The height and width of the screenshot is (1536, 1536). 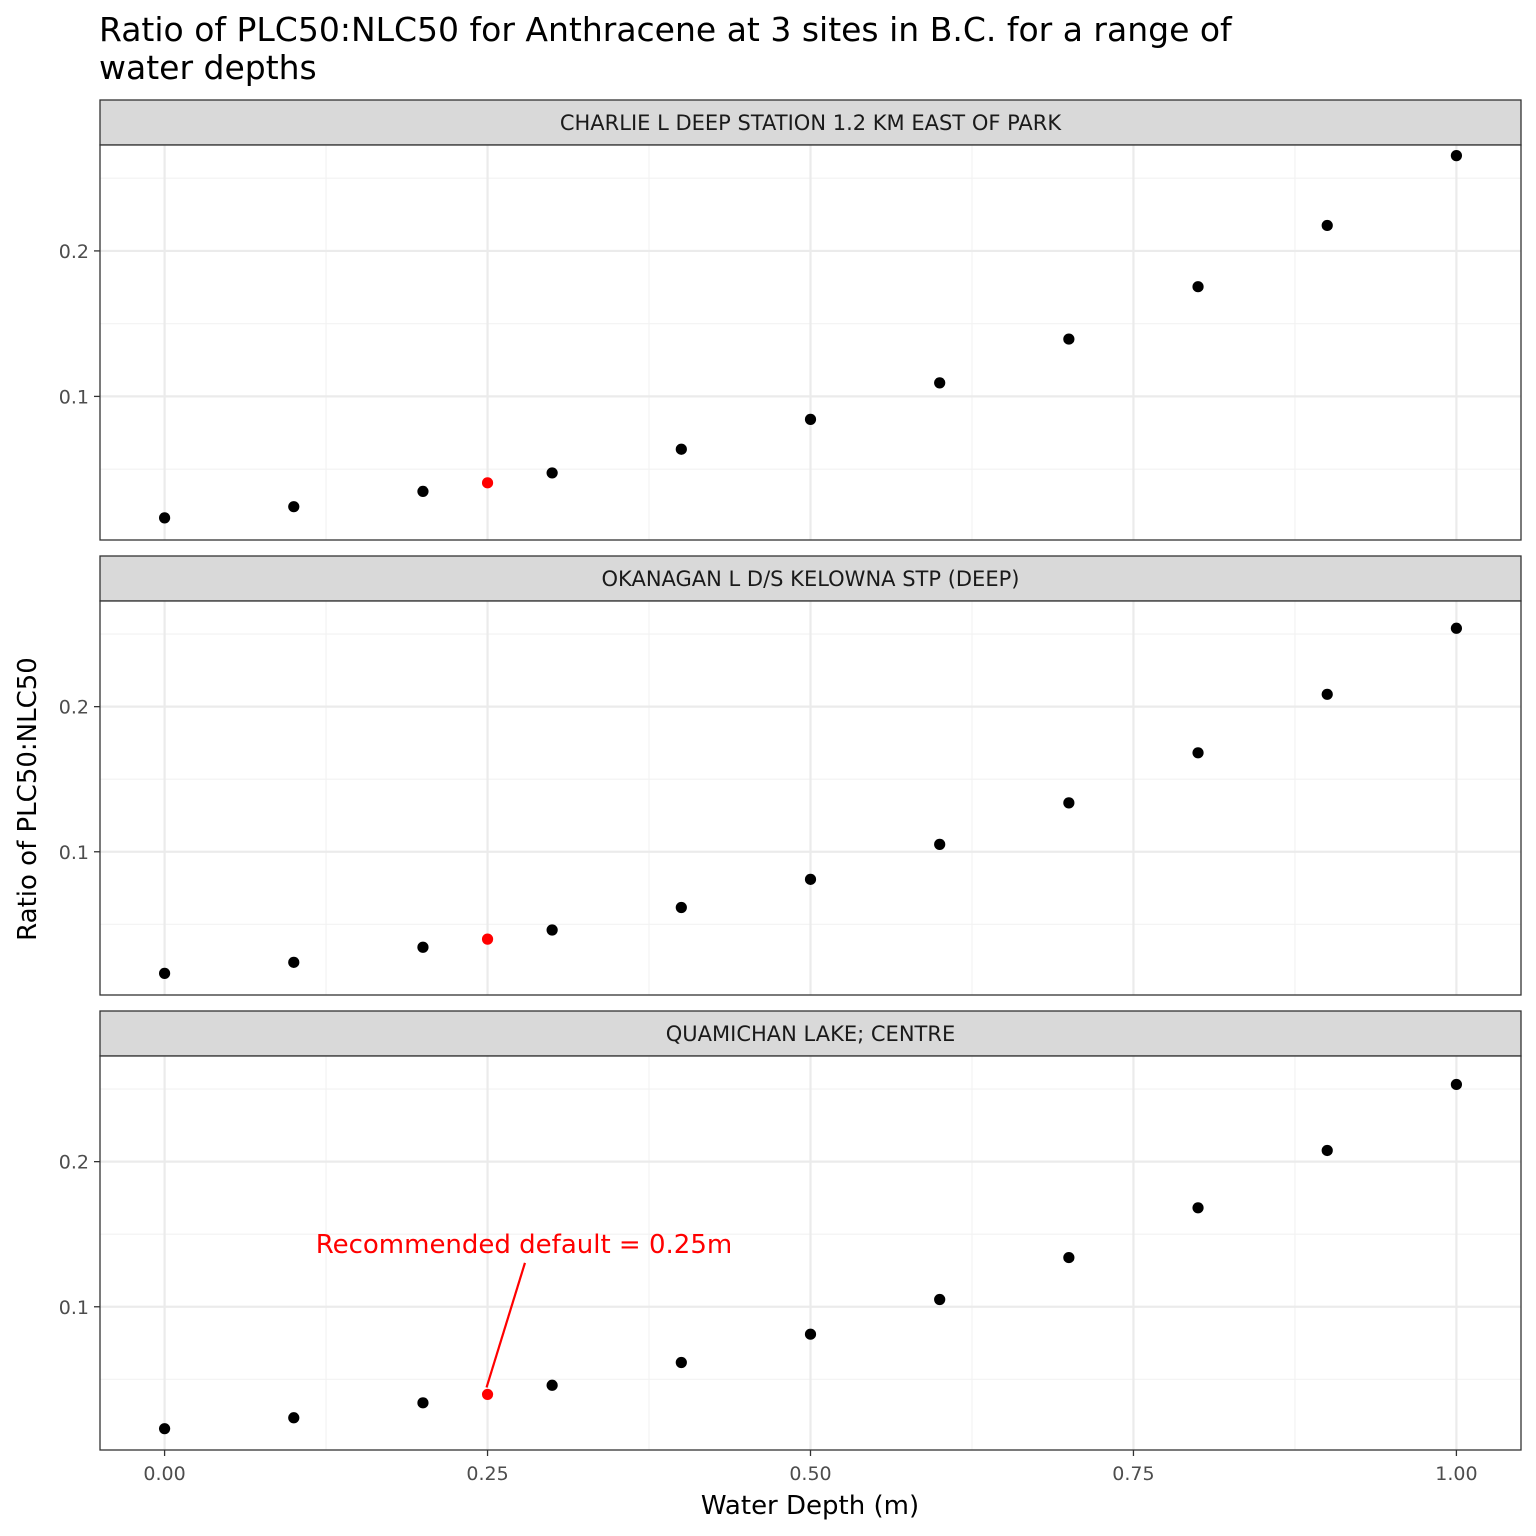 What do you see at coordinates (28, 799) in the screenshot?
I see `y-axis-title: Ratio of PLC50:NLC50` at bounding box center [28, 799].